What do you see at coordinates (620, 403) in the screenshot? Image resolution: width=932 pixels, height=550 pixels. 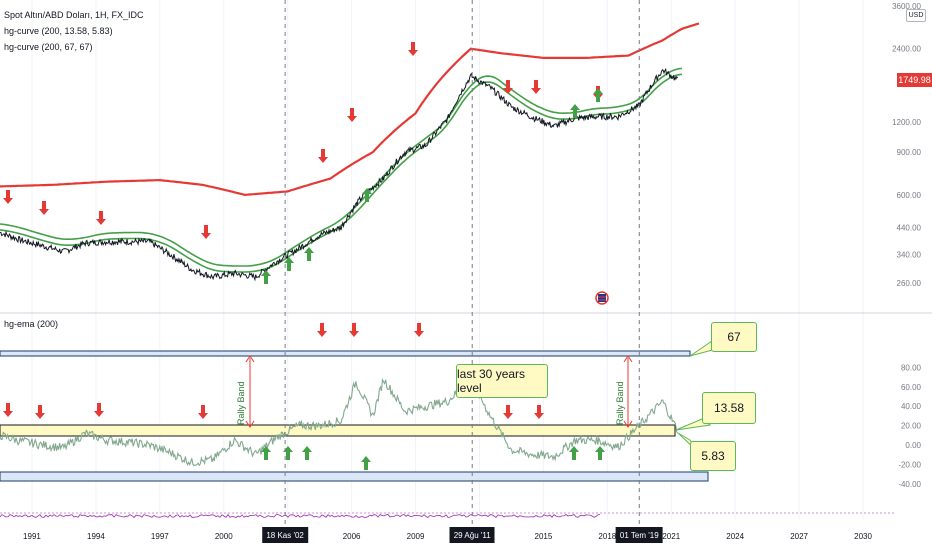 I see `rally-band-label-right: Rally Band` at bounding box center [620, 403].